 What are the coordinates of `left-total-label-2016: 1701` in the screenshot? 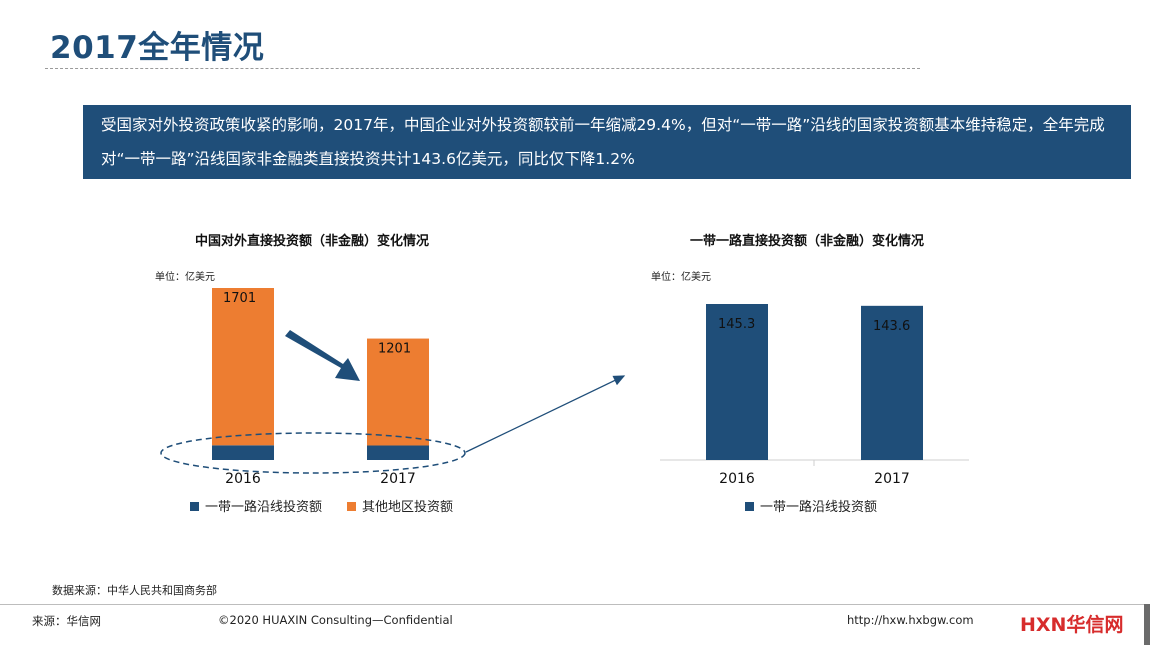 It's located at (239, 298).